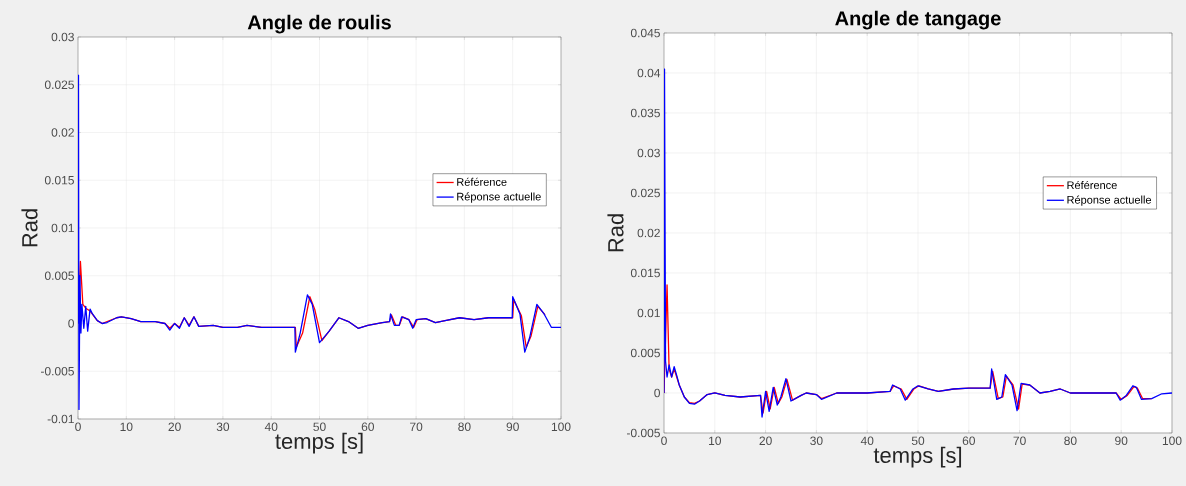 This screenshot has width=1186, height=486. Describe the element at coordinates (60, 419) in the screenshot. I see `y-tick-label: -0.01` at that location.